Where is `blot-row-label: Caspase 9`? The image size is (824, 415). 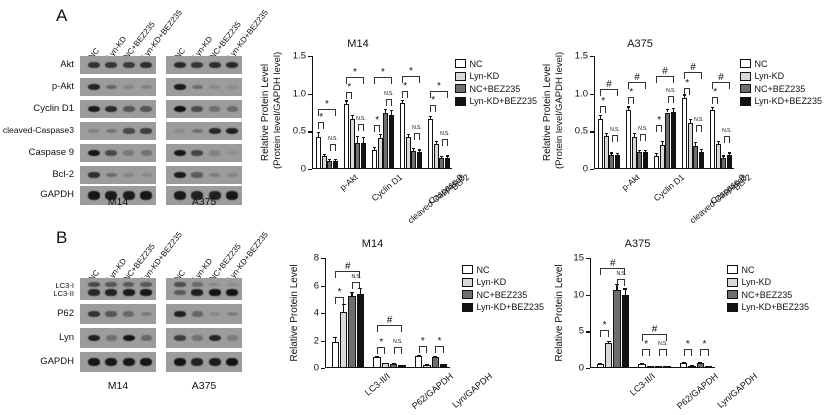
blot-row-label: Caspase 9 is located at coordinates (51, 152).